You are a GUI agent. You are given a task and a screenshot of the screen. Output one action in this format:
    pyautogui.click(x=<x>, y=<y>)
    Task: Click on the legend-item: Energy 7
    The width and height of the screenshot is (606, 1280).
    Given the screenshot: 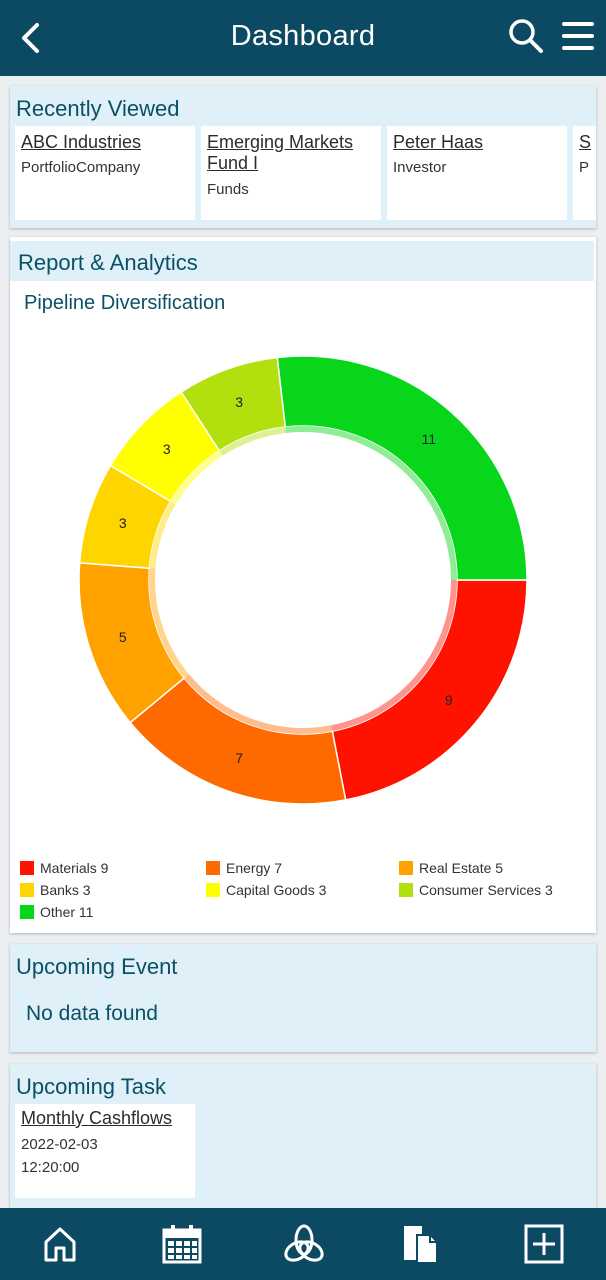 What is the action you would take?
    pyautogui.click(x=244, y=868)
    